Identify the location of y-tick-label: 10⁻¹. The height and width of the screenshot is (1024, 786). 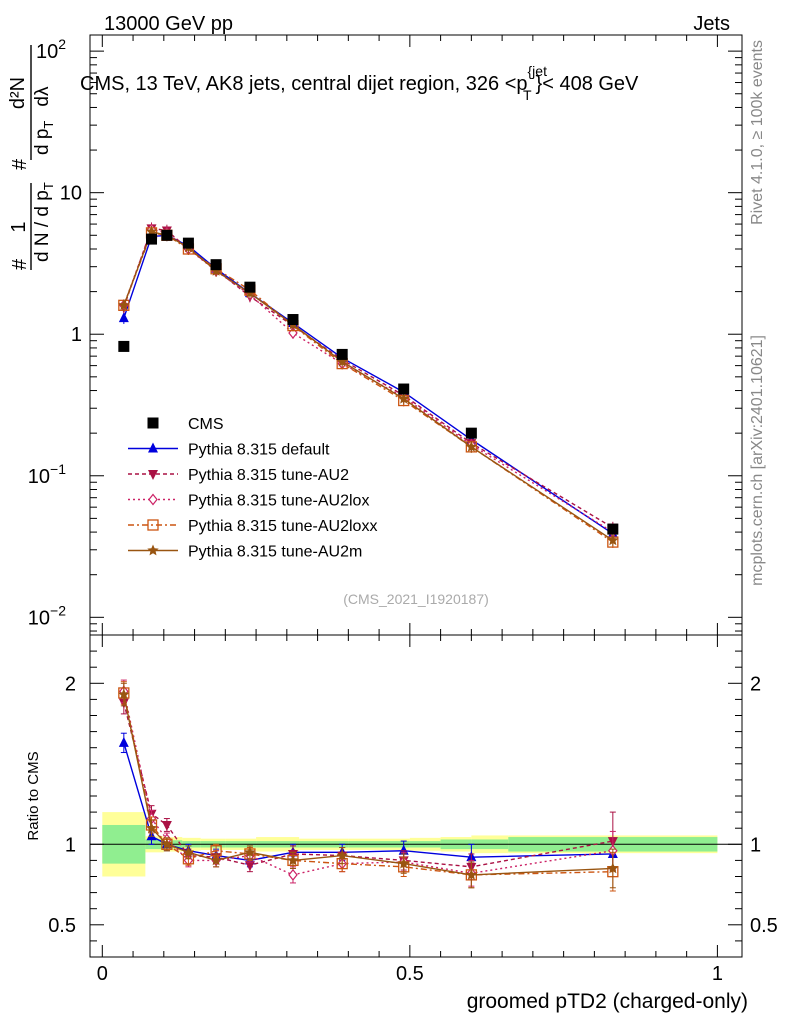
(47, 474).